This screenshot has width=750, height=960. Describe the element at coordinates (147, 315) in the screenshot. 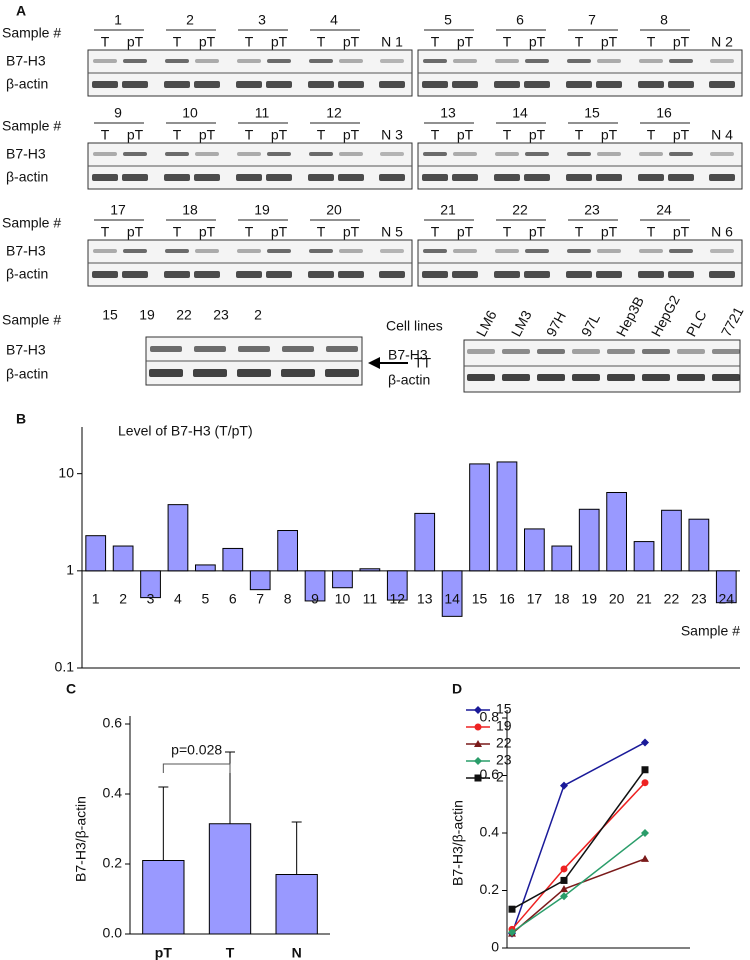

I see `sample-number: 19` at that location.